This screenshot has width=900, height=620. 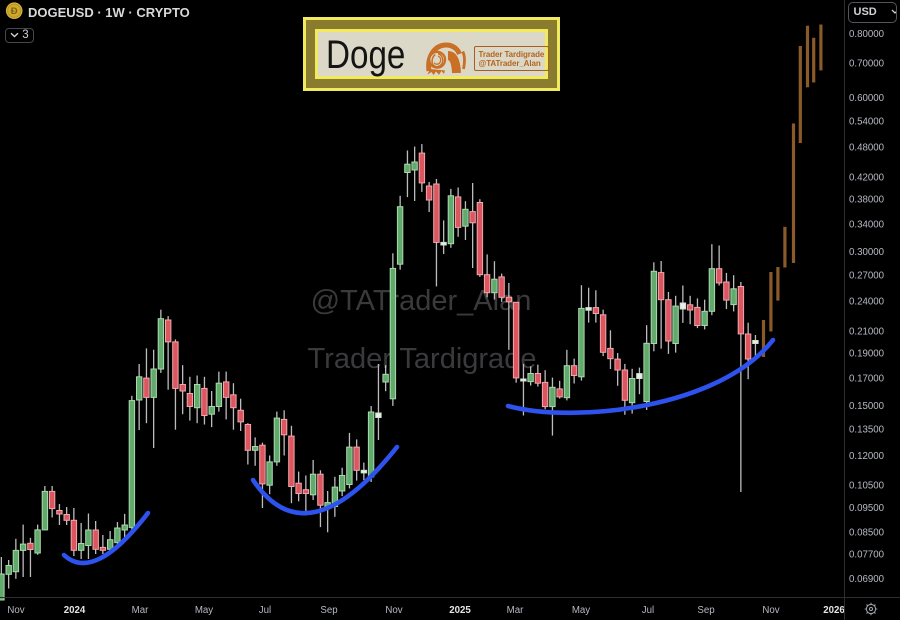 What do you see at coordinates (867, 64) in the screenshot?
I see `svg-text: 0.70000` at bounding box center [867, 64].